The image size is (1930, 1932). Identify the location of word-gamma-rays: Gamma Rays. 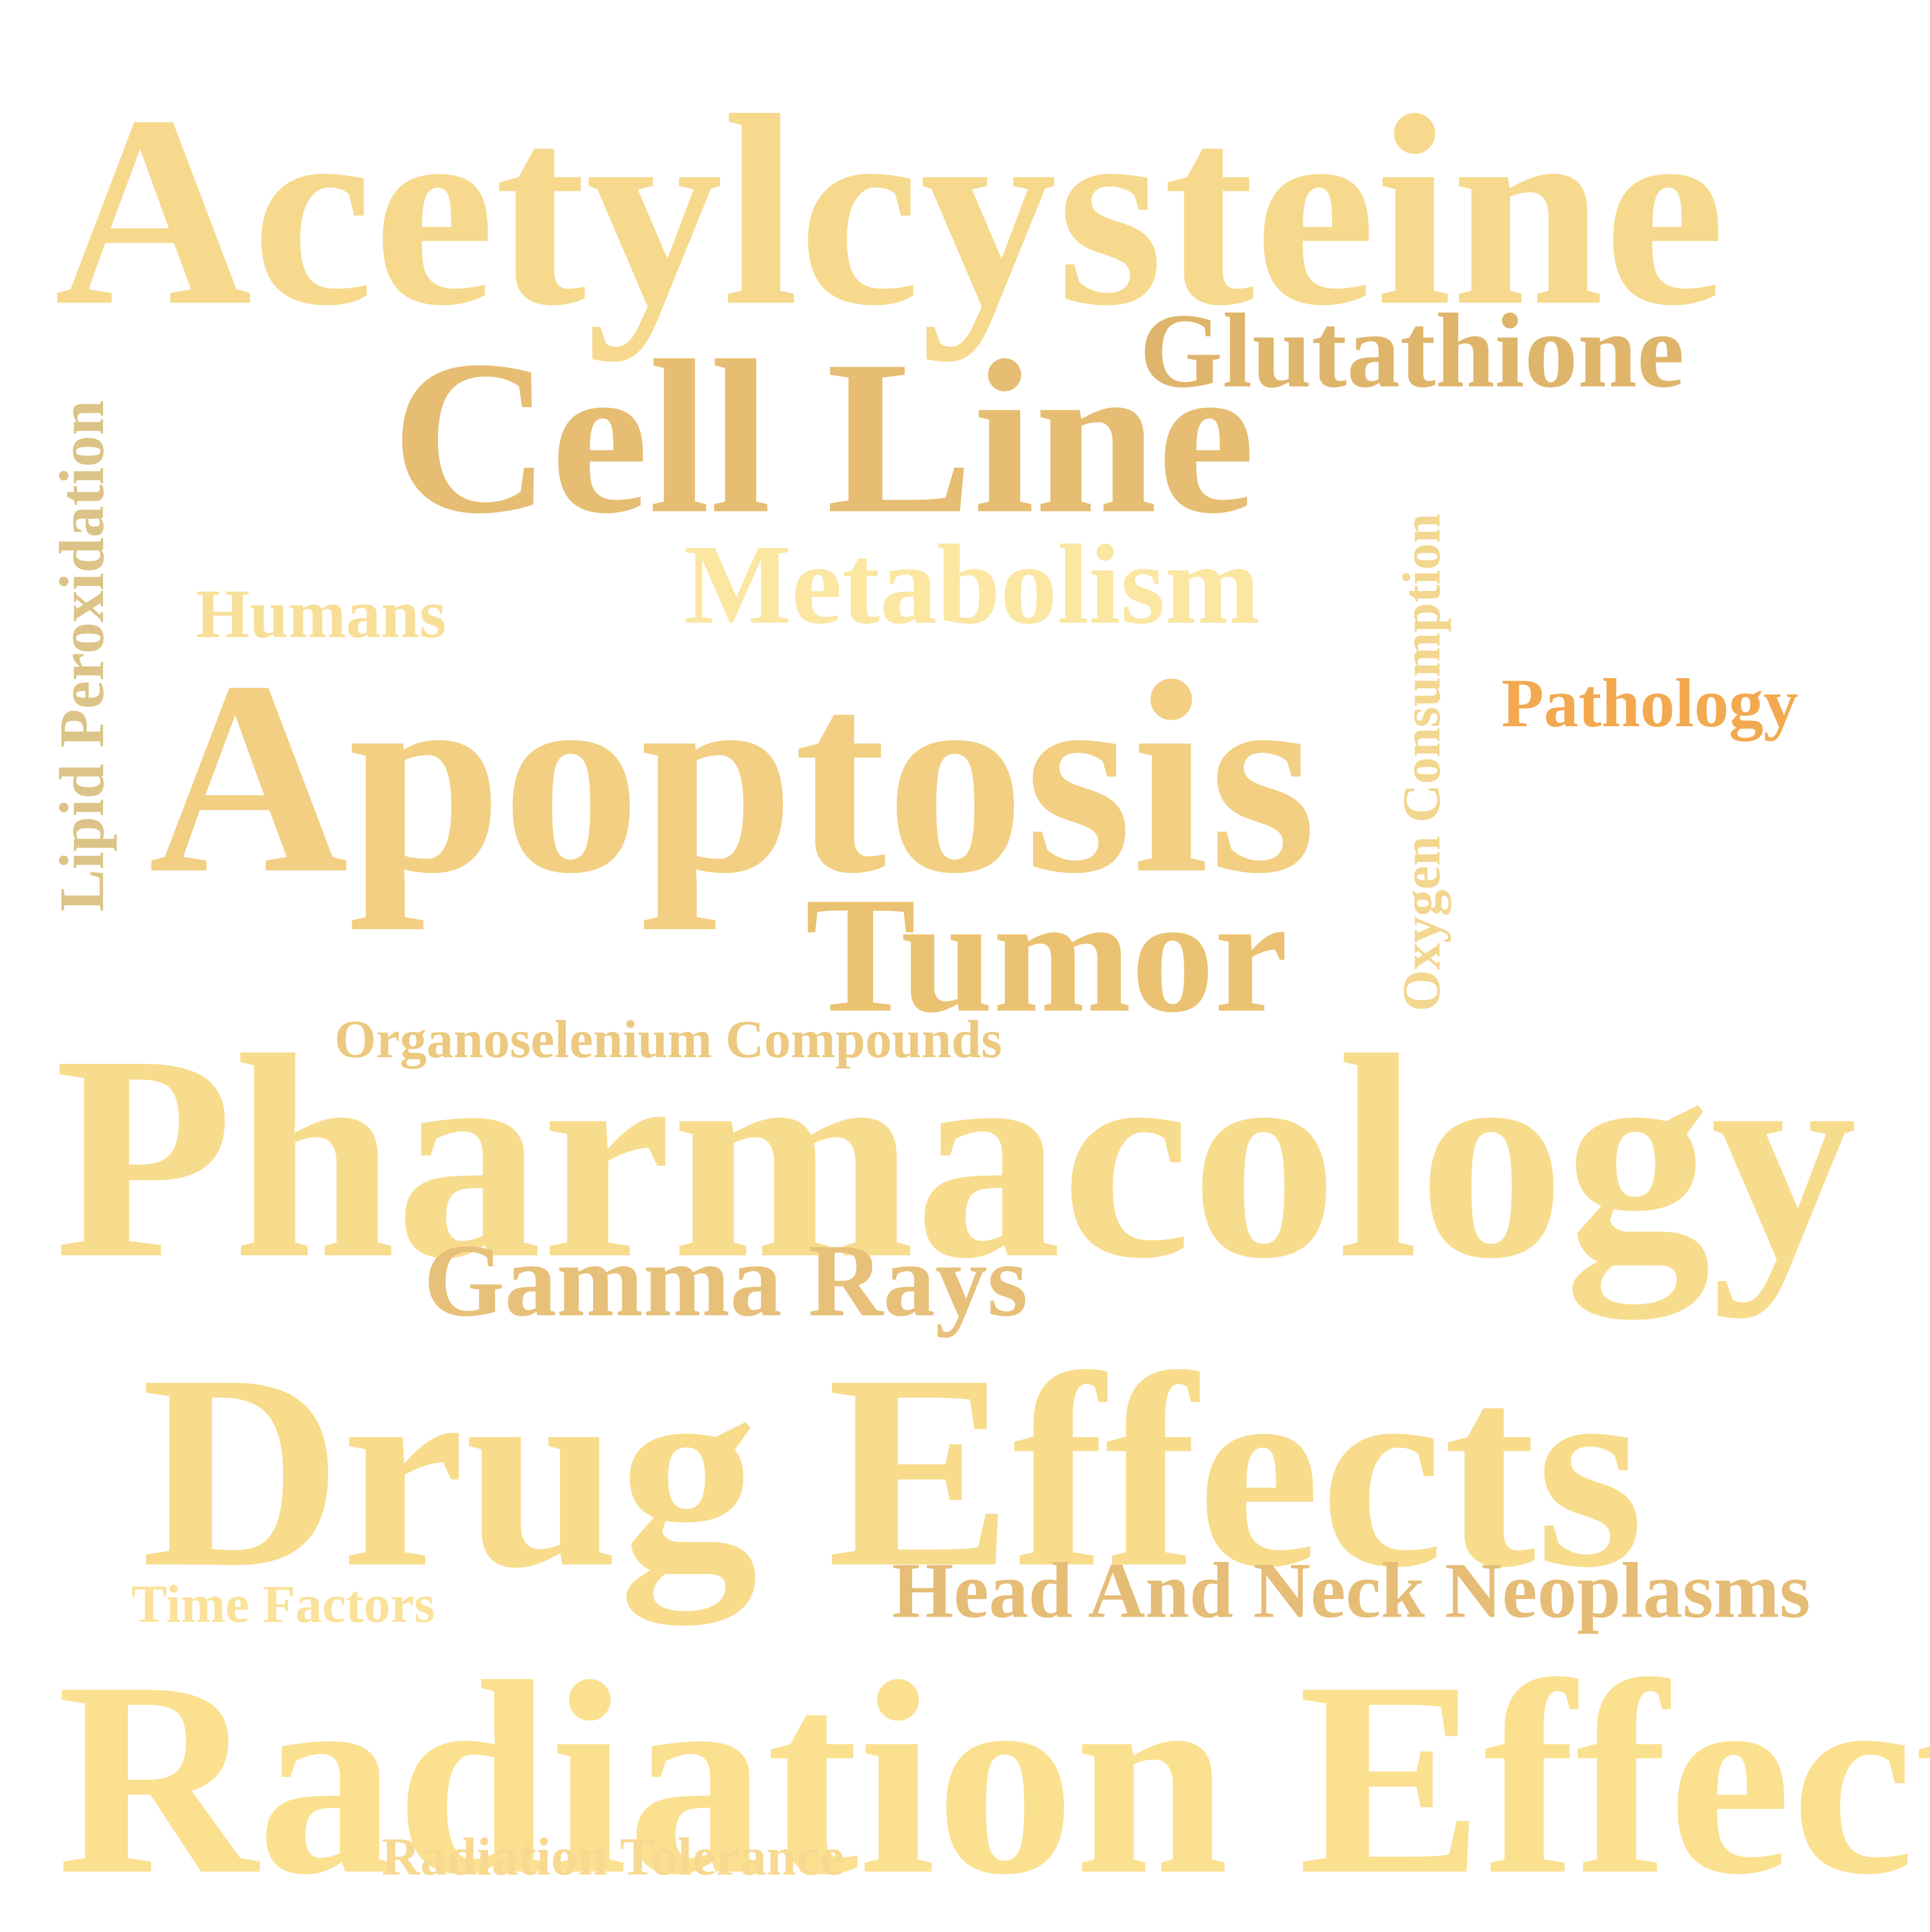
(726, 1281).